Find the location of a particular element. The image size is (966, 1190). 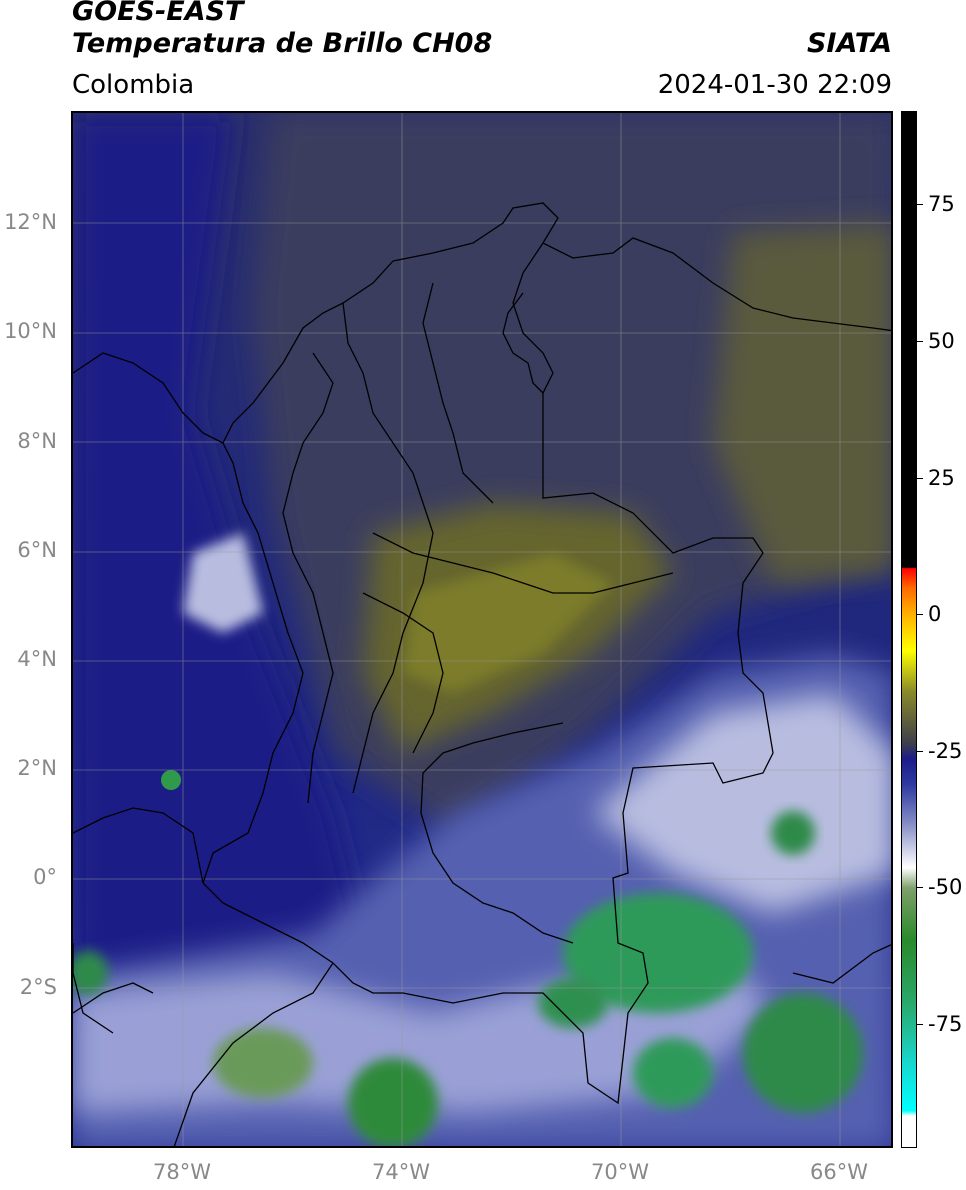

datetime-label: 2024-01-30 22:09 is located at coordinates (774, 85).